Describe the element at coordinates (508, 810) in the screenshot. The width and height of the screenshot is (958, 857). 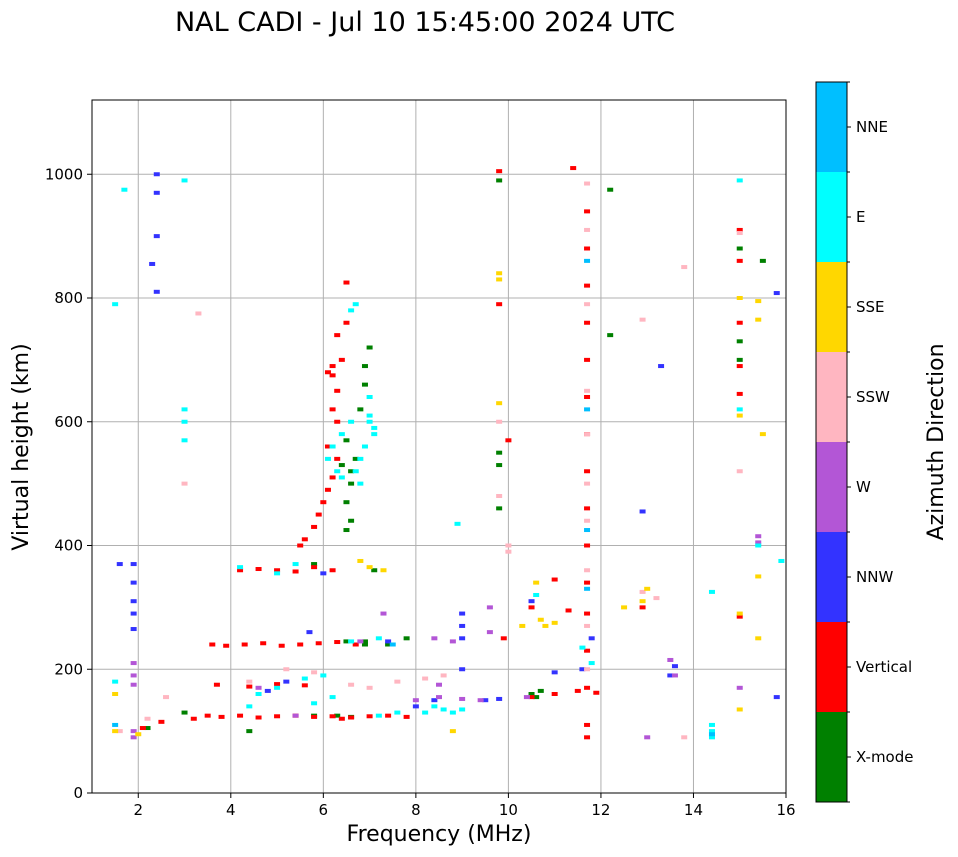
I see `x-tick-label: 10` at that location.